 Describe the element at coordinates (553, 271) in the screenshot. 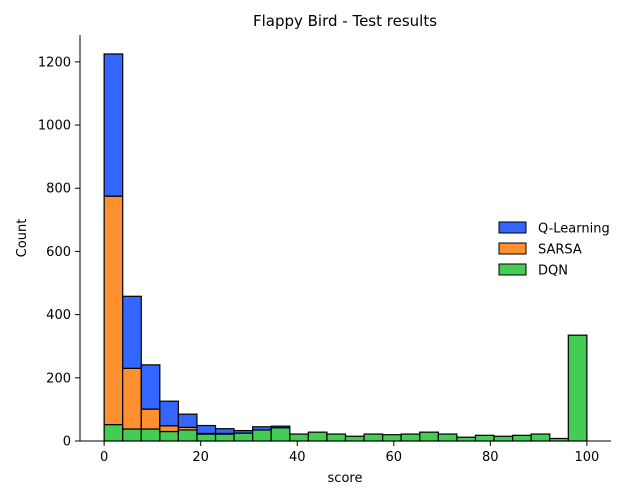

I see `legend-label: DQN` at that location.